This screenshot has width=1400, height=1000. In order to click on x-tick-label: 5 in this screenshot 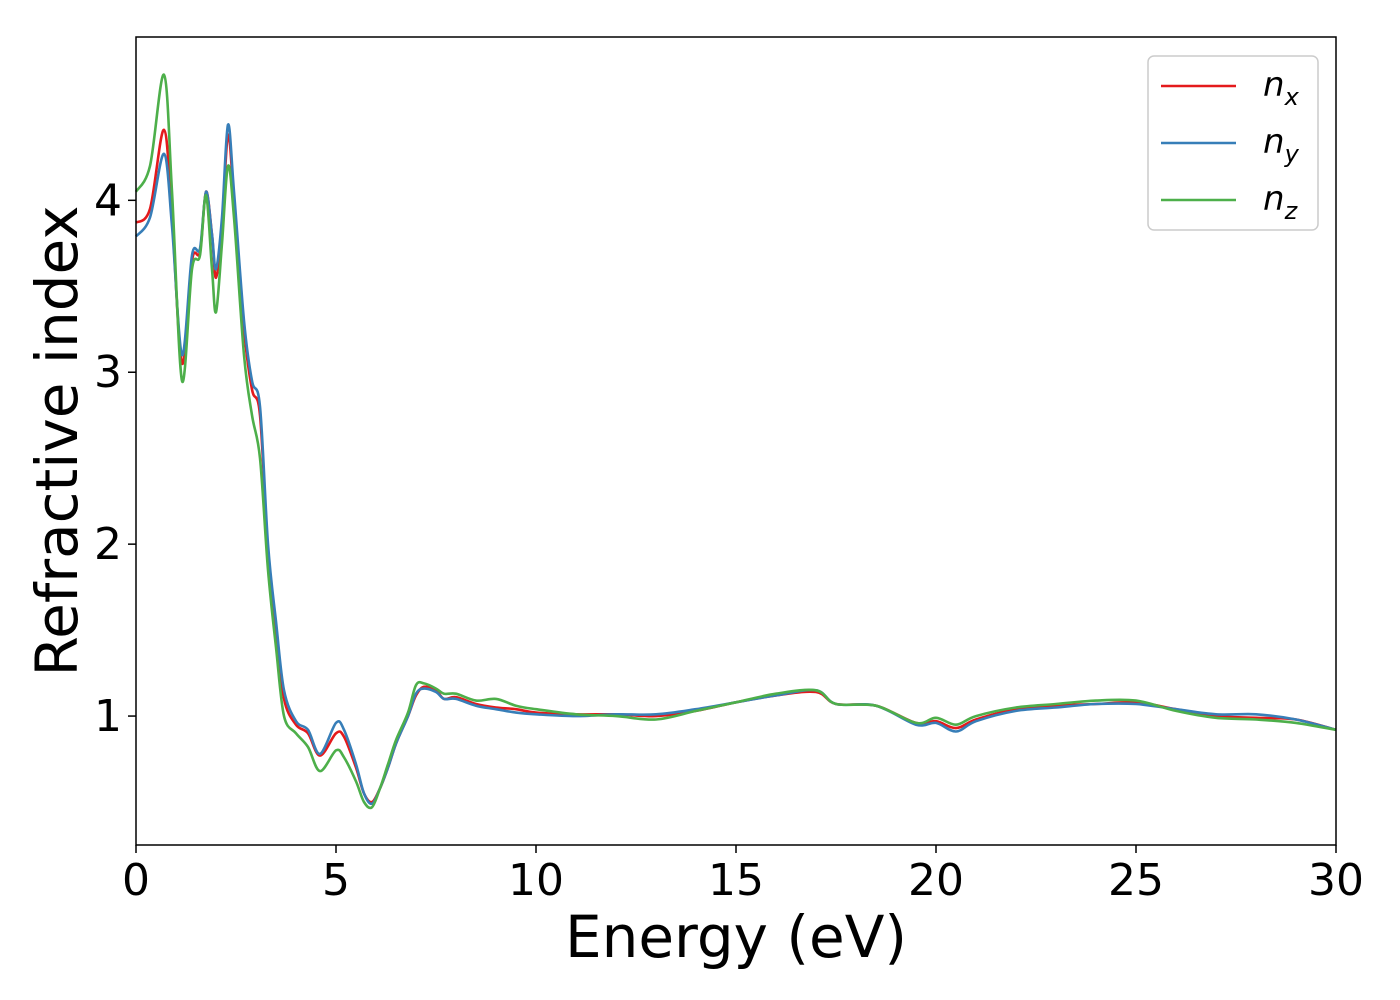, I will do `click(336, 880)`.